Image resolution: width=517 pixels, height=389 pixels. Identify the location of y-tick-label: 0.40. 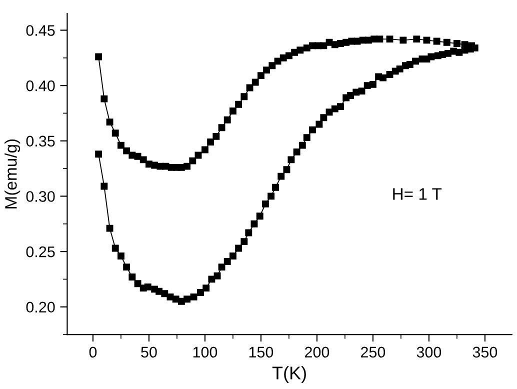
(40, 86).